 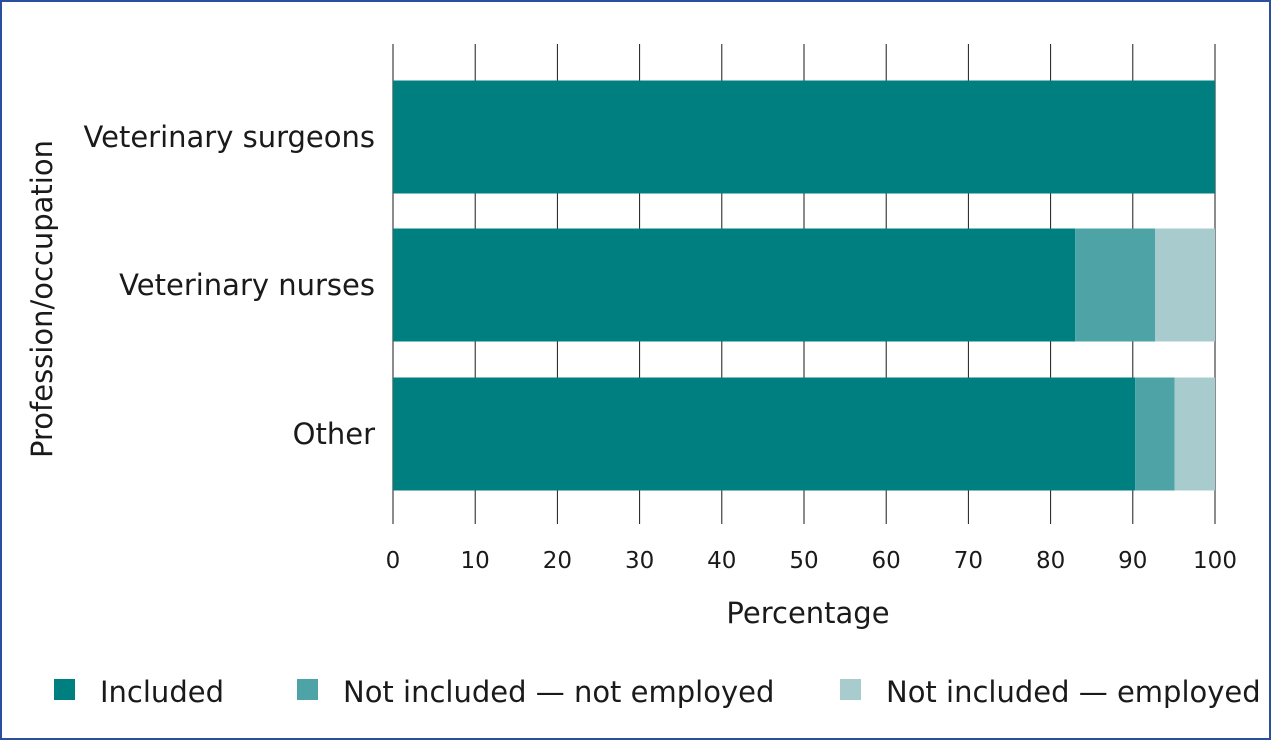 What do you see at coordinates (42, 299) in the screenshot?
I see `y-axis-title: Profession/occupation` at bounding box center [42, 299].